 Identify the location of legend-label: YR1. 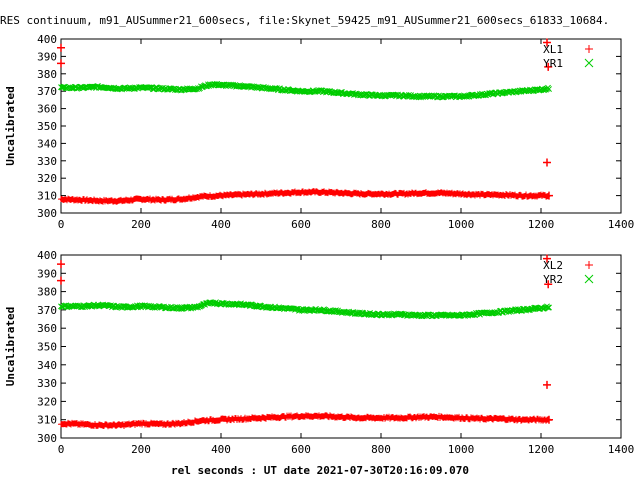
(553, 63).